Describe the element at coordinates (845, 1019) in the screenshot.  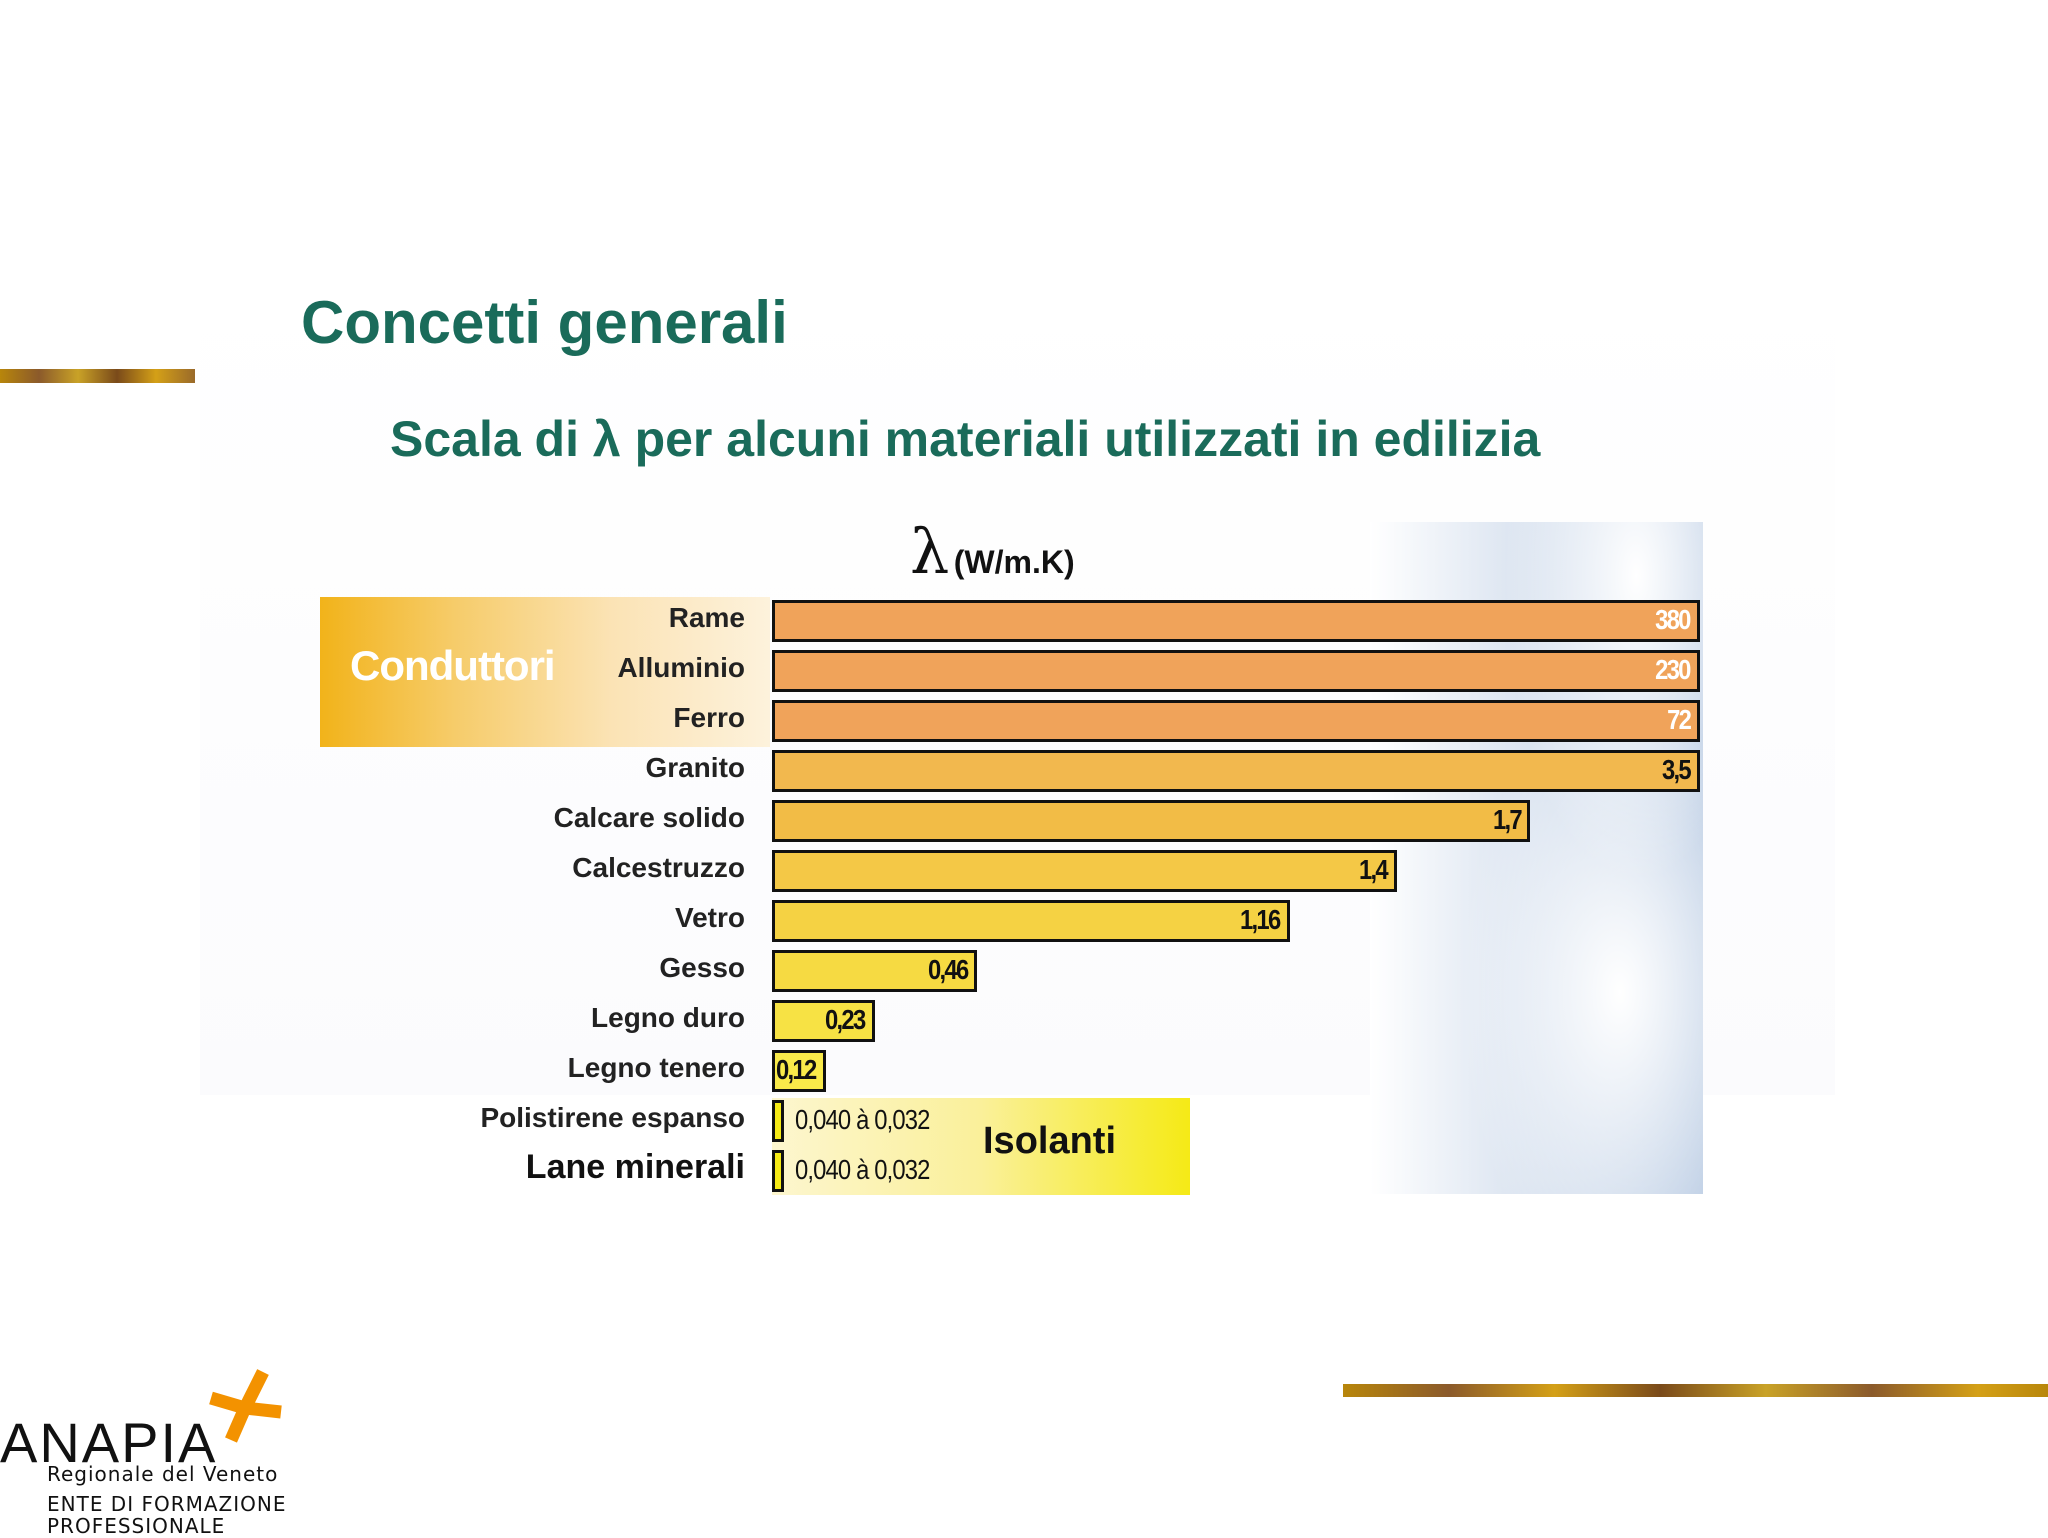
I see `value-label: 0,23` at that location.